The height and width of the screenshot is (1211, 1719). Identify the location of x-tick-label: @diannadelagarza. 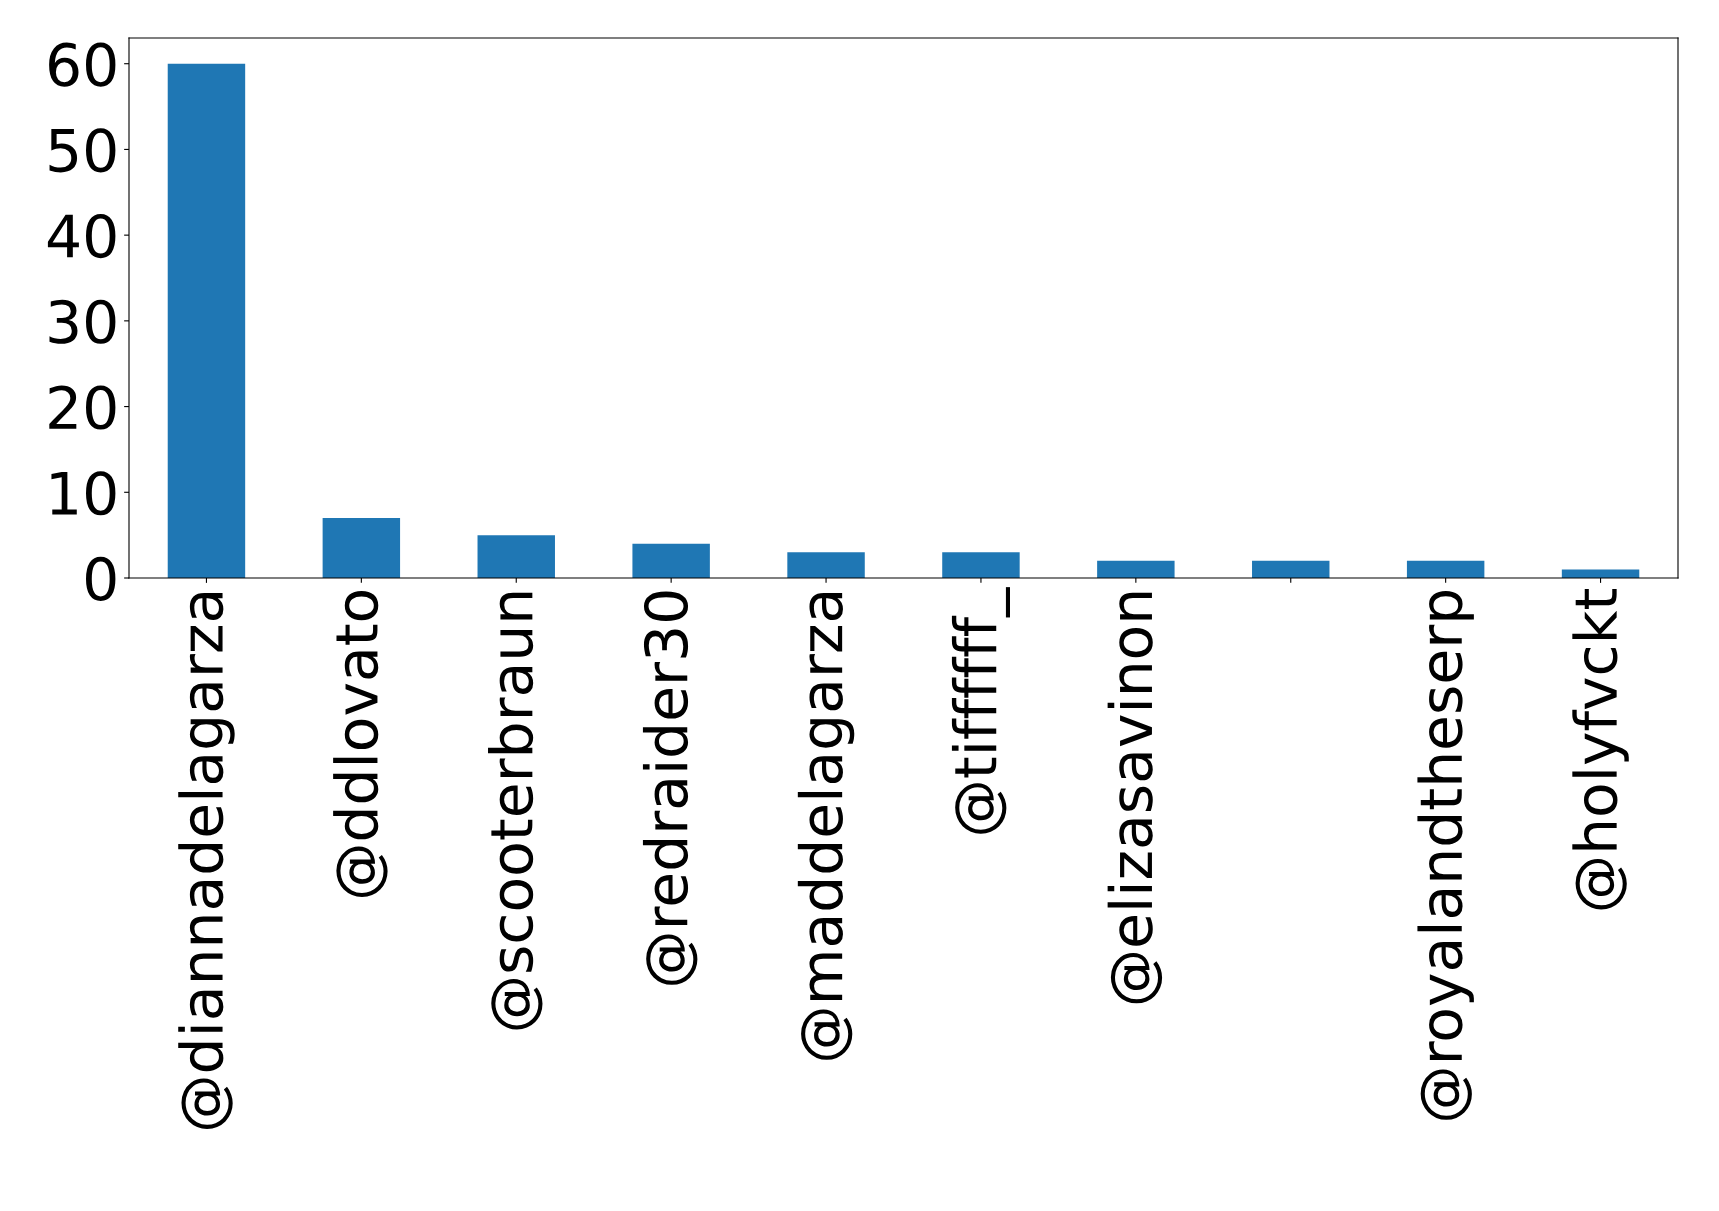
(206, 861).